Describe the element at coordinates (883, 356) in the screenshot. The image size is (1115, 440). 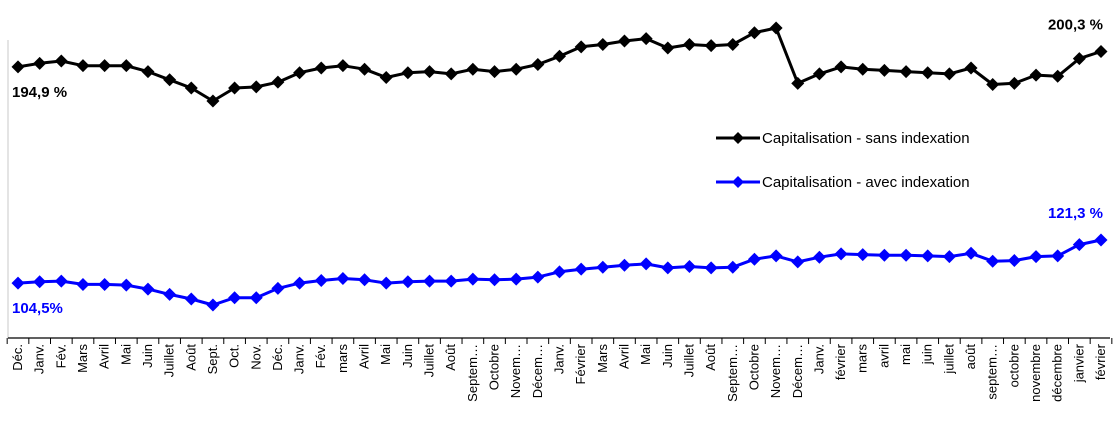
I see `x-tick-label: avril` at that location.